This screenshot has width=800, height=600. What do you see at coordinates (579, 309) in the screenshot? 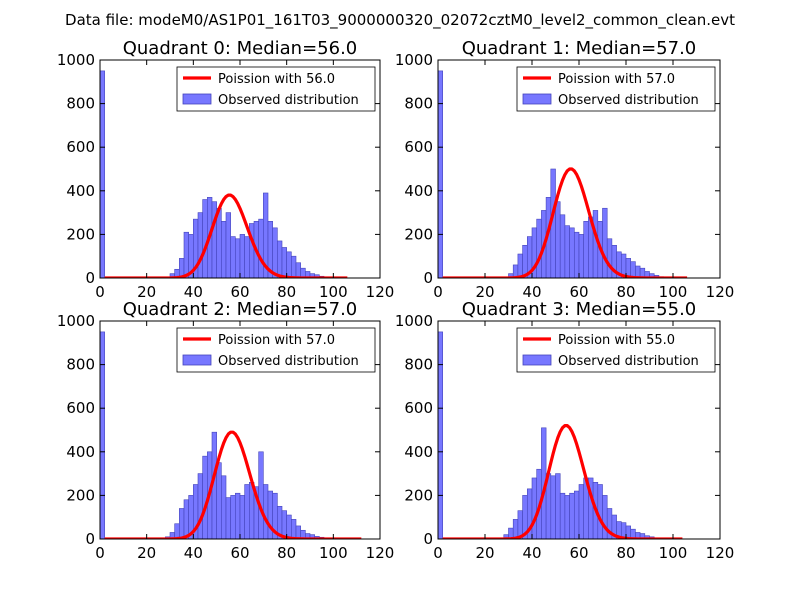
I see `subplot-title: Quadrant 3: Median=55.0` at bounding box center [579, 309].